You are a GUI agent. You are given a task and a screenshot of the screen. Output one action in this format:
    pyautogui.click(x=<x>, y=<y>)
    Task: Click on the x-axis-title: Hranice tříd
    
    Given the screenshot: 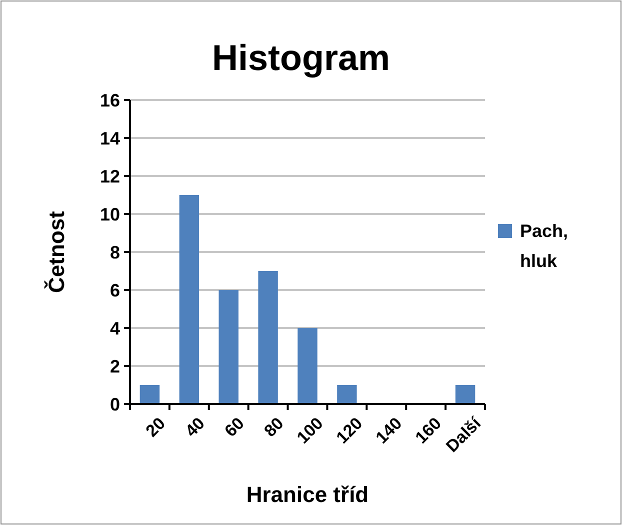 What is the action you would take?
    pyautogui.click(x=307, y=494)
    